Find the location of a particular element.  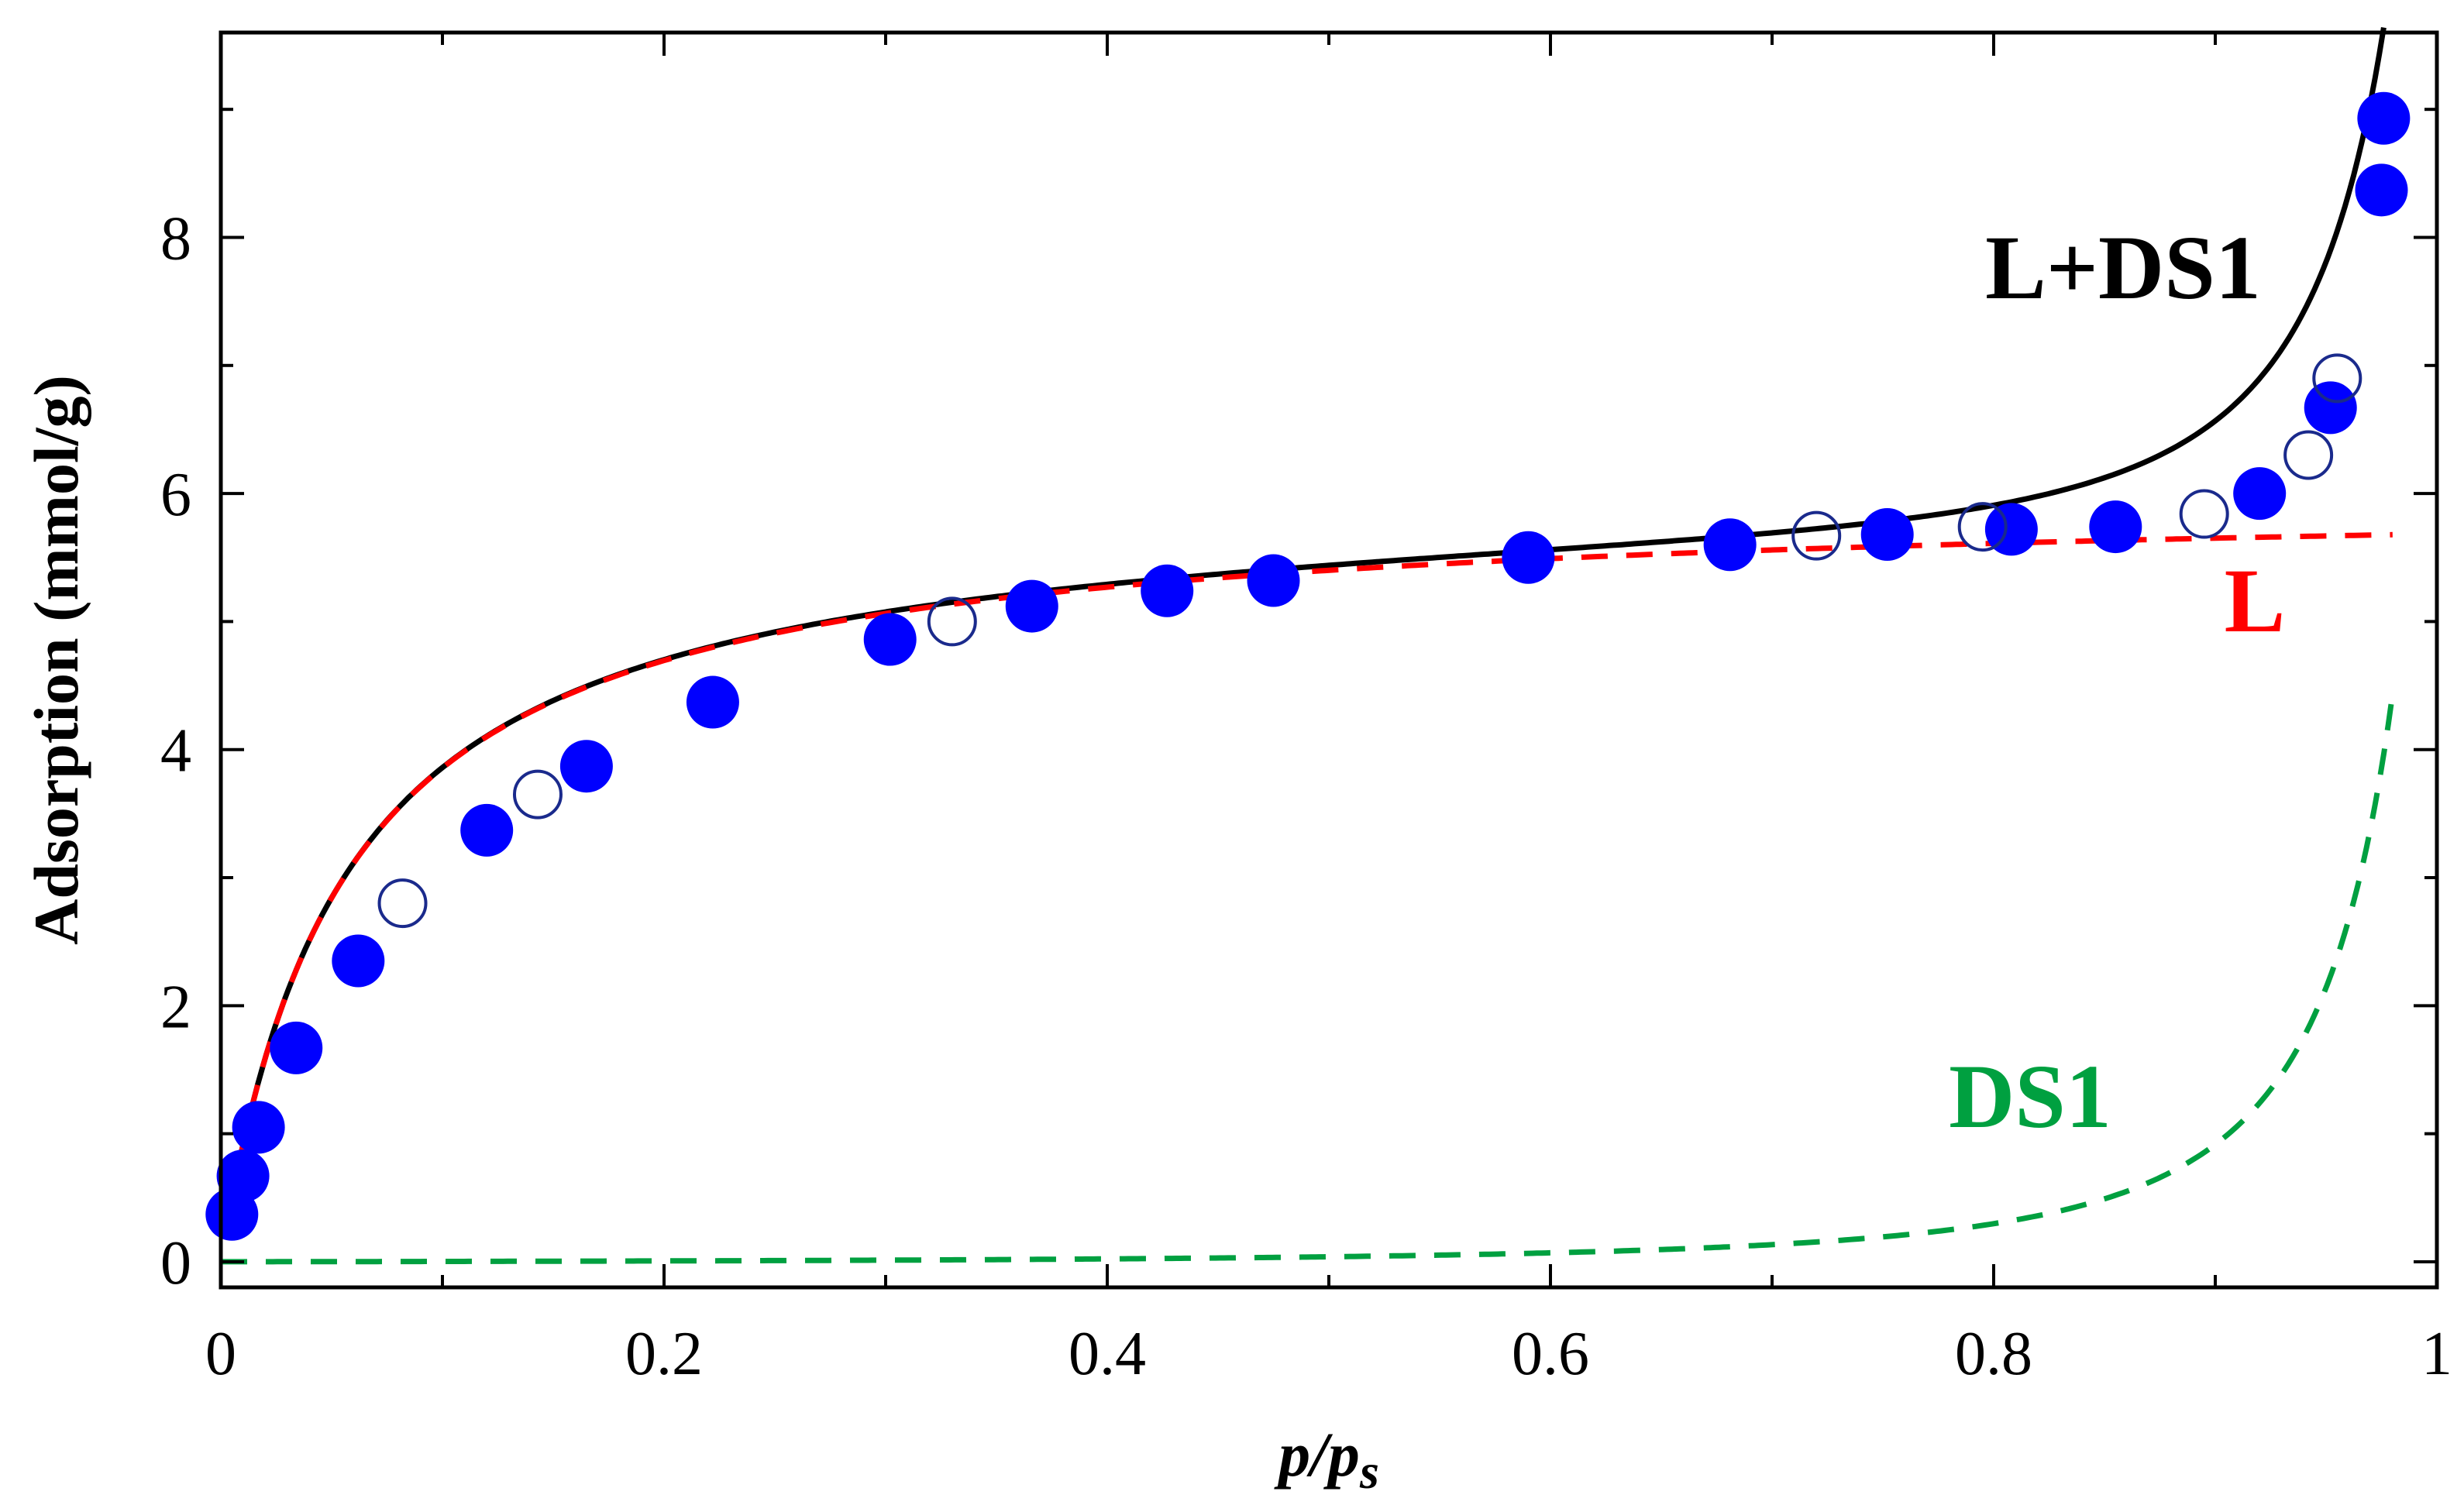

x-tick-label: 0.2 is located at coordinates (664, 1354).